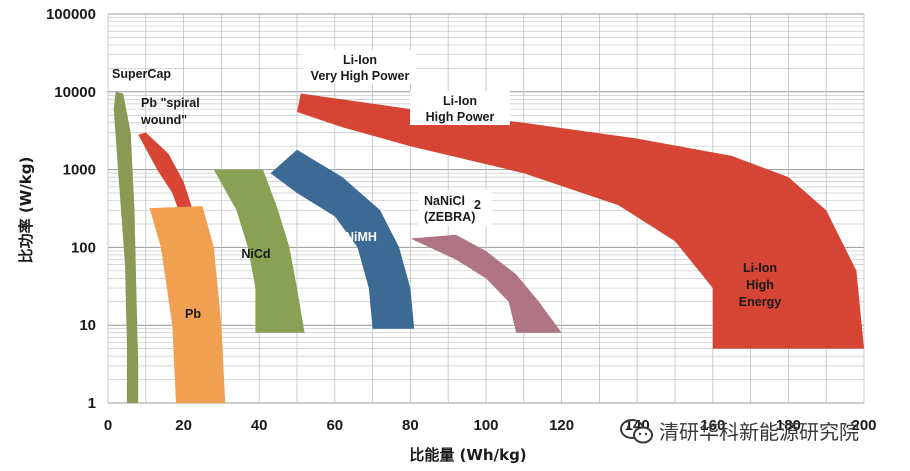 This screenshot has height=471, width=910. I want to click on watermark-text: 清研华科新能源研究院, so click(759, 432).